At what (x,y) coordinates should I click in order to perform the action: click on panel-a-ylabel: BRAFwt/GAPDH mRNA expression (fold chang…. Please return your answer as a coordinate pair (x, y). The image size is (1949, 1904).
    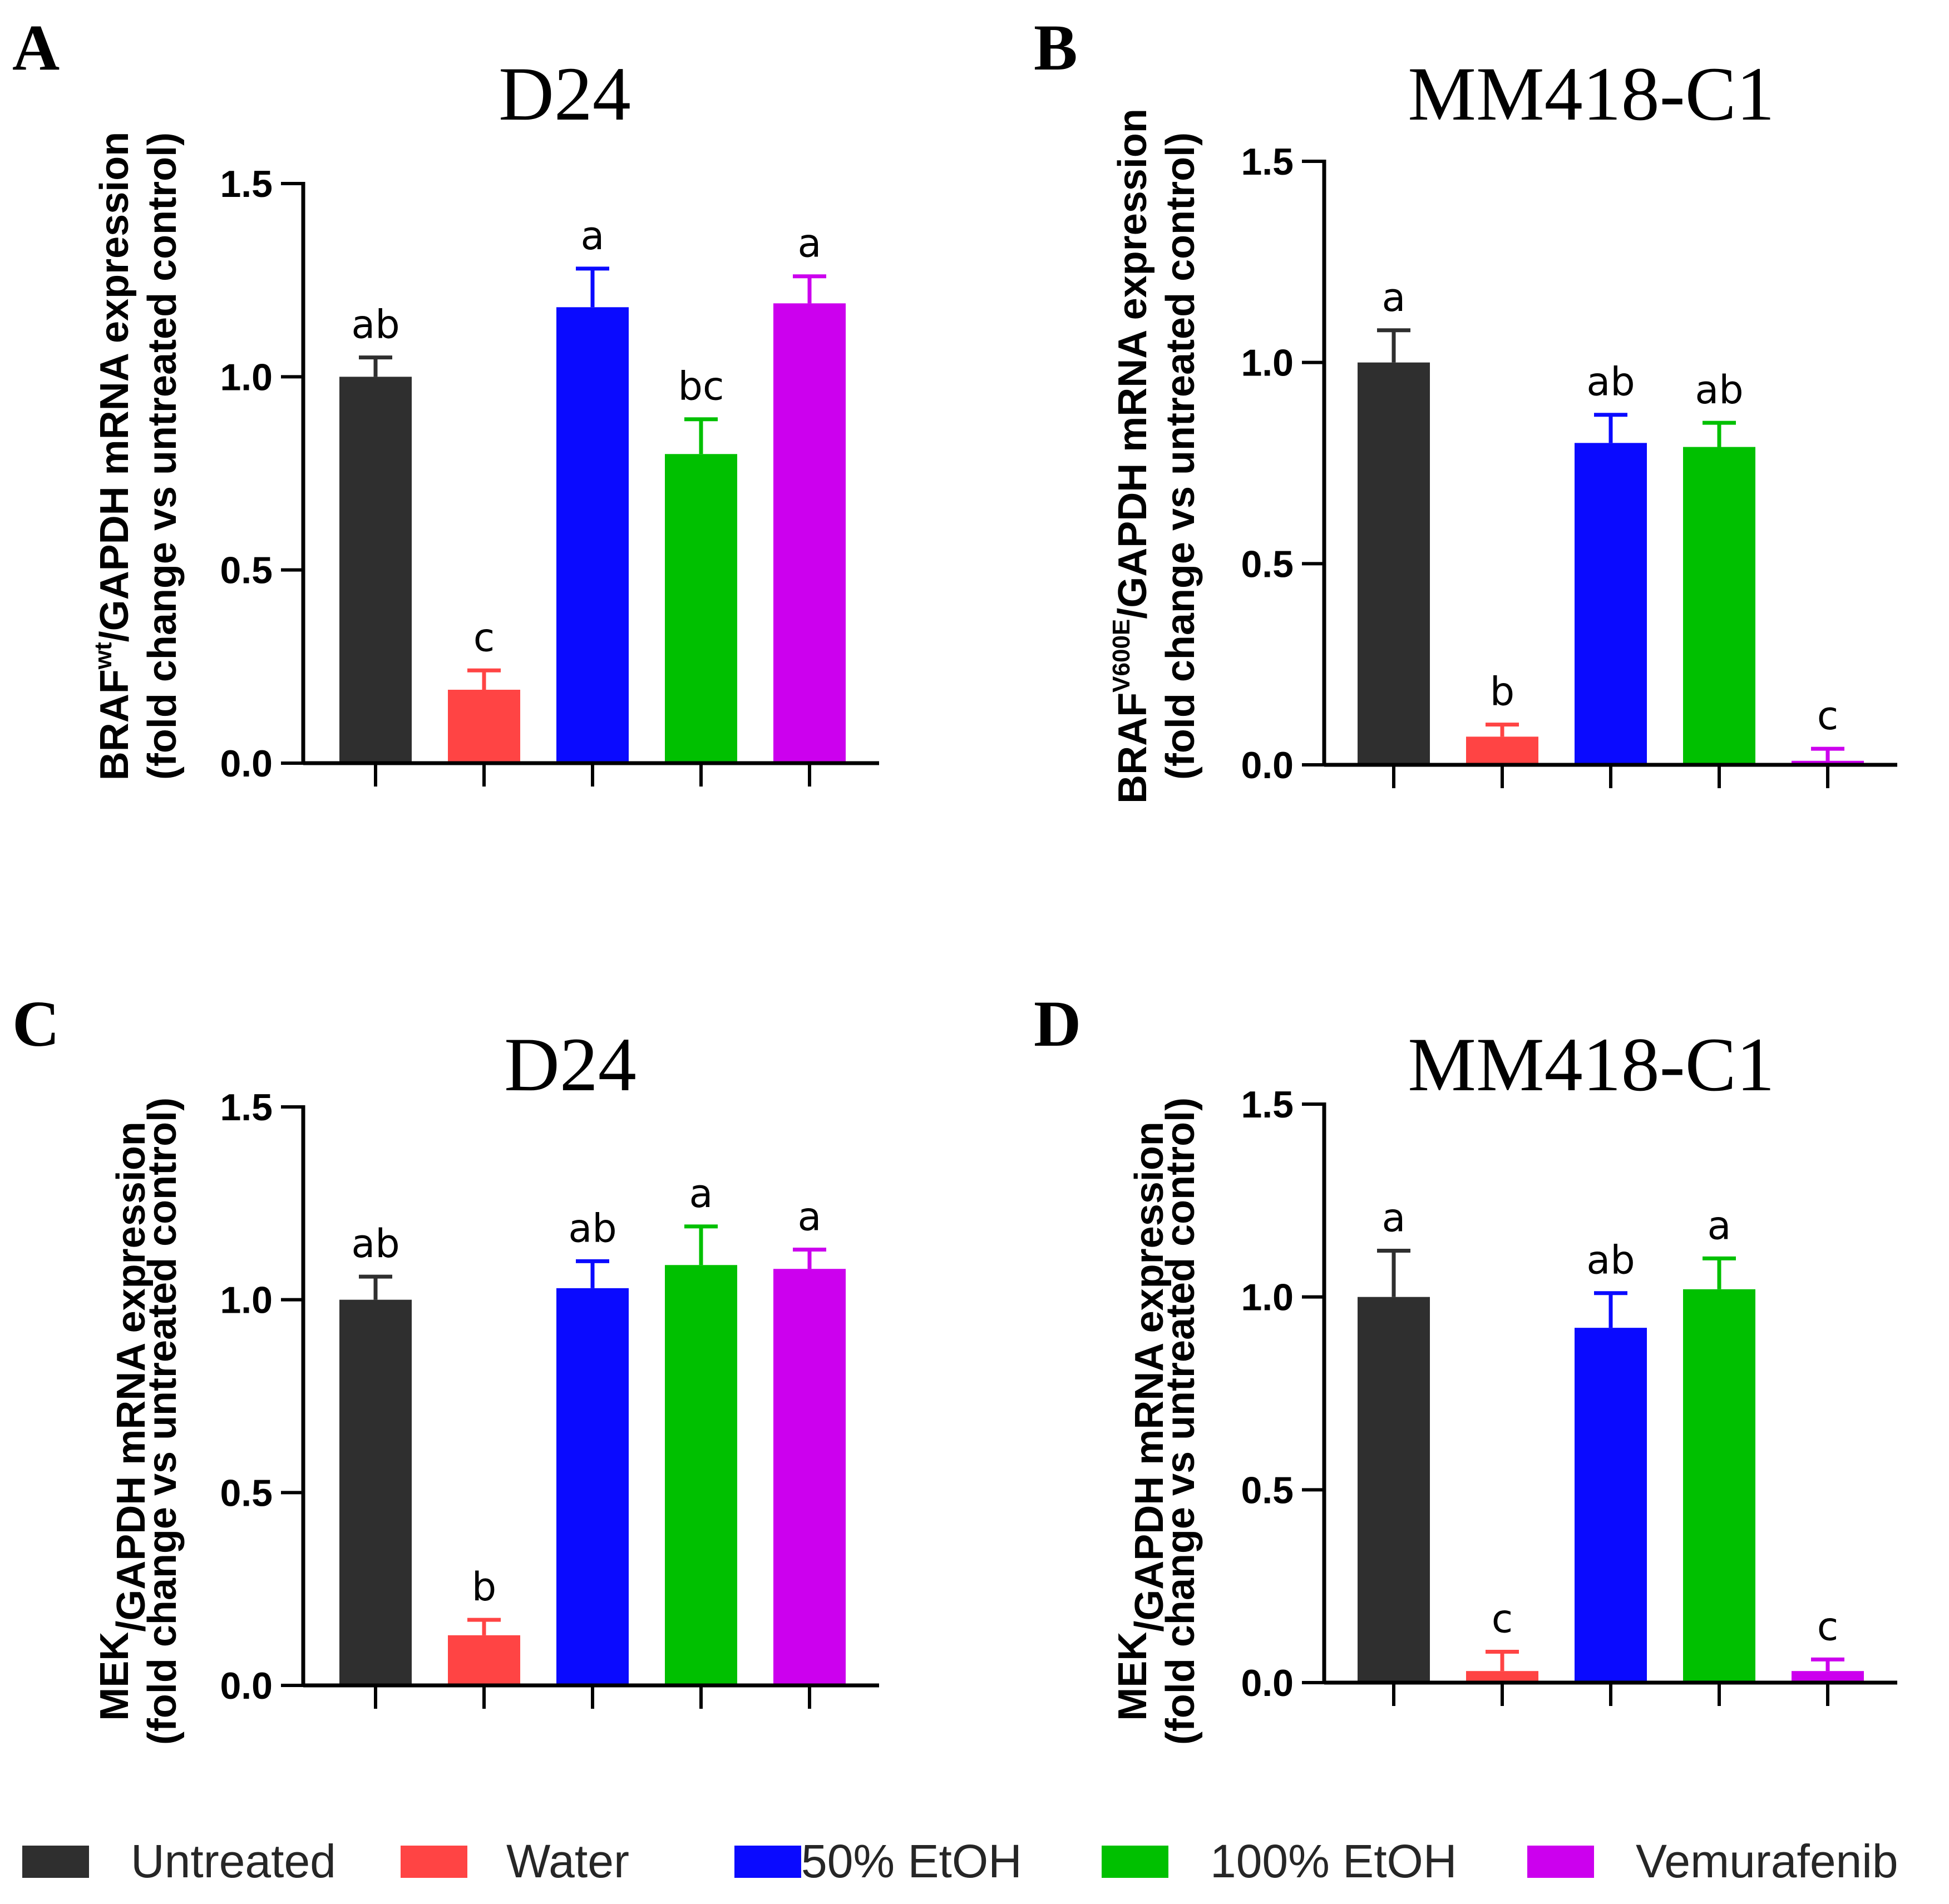
    Looking at the image, I should click on (137, 456).